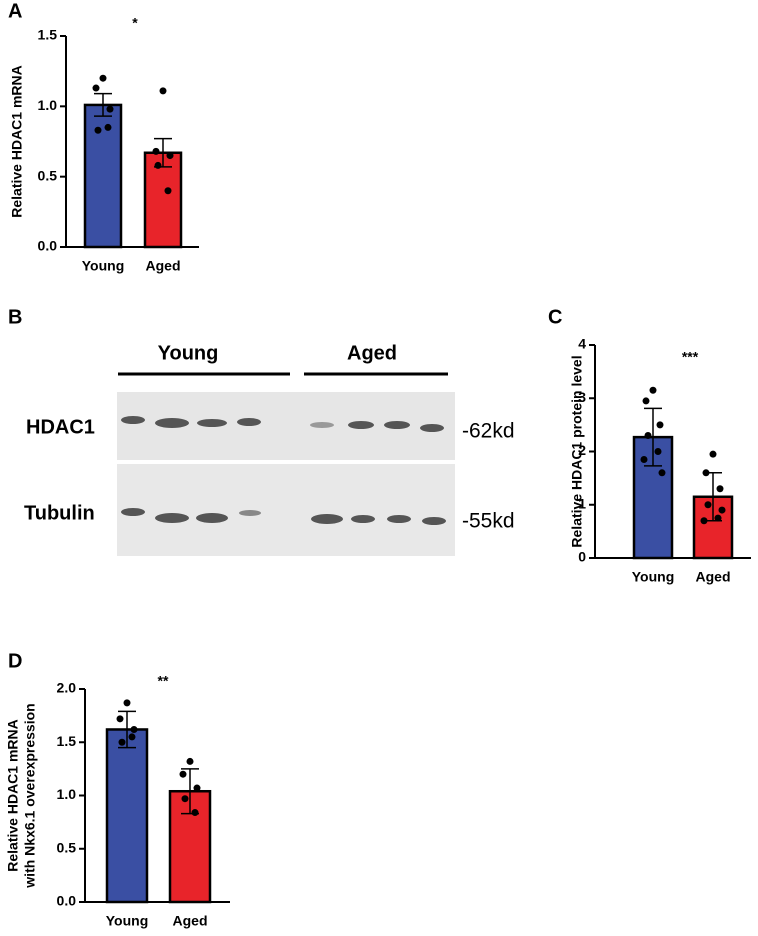  What do you see at coordinates (690, 357) in the screenshot?
I see `annotation: ***` at bounding box center [690, 357].